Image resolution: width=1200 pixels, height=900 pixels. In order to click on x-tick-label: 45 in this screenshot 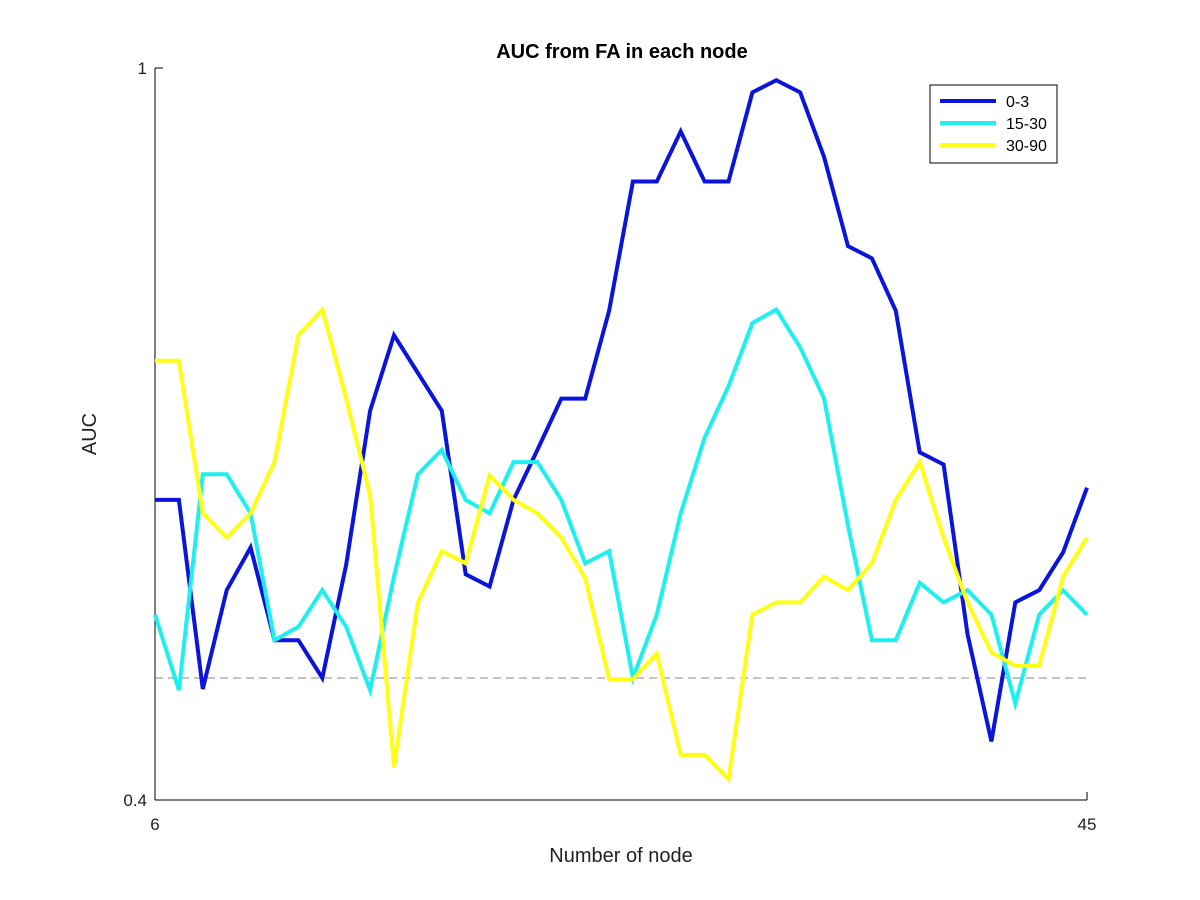, I will do `click(1087, 824)`.